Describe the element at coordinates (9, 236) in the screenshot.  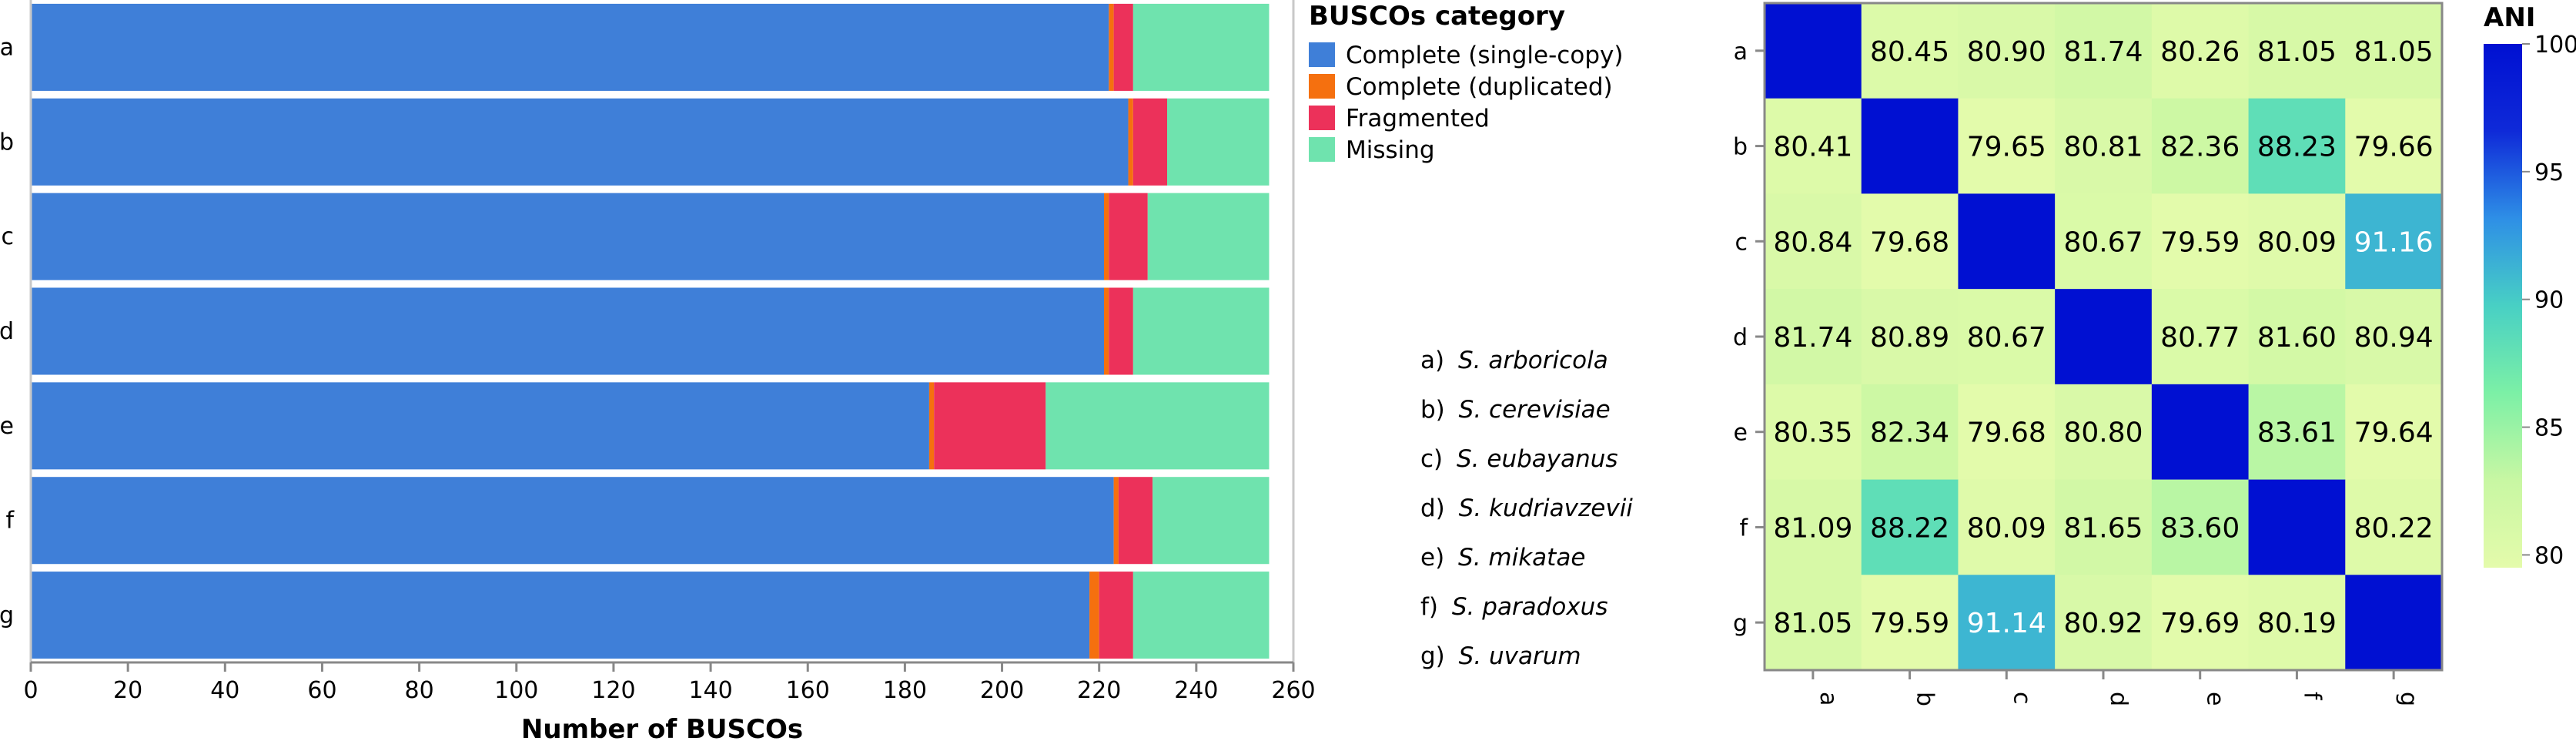
I see `y-tick-label: c` at that location.